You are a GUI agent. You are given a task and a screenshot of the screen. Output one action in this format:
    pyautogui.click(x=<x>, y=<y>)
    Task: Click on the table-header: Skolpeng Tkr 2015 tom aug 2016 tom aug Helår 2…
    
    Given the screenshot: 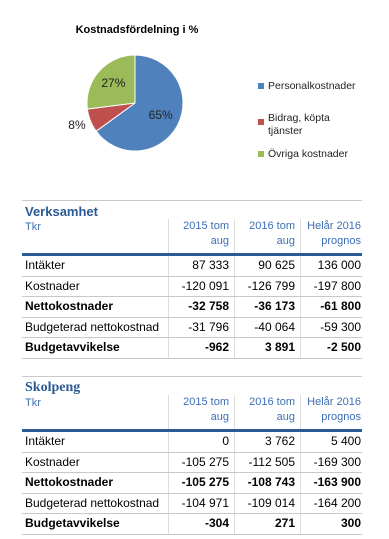 What is the action you would take?
    pyautogui.click(x=192, y=404)
    